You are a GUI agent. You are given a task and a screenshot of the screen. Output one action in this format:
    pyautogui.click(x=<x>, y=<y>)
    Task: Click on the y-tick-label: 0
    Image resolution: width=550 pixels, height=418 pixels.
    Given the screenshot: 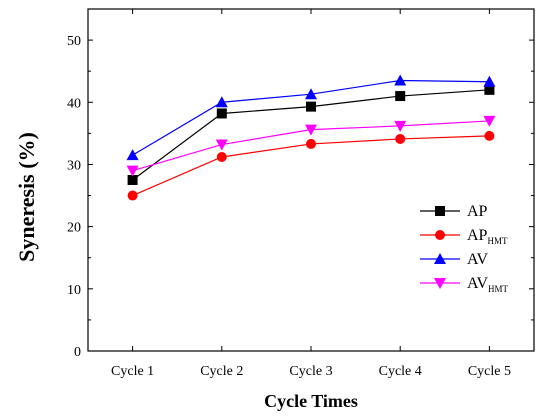 What is the action you would take?
    pyautogui.click(x=77, y=352)
    